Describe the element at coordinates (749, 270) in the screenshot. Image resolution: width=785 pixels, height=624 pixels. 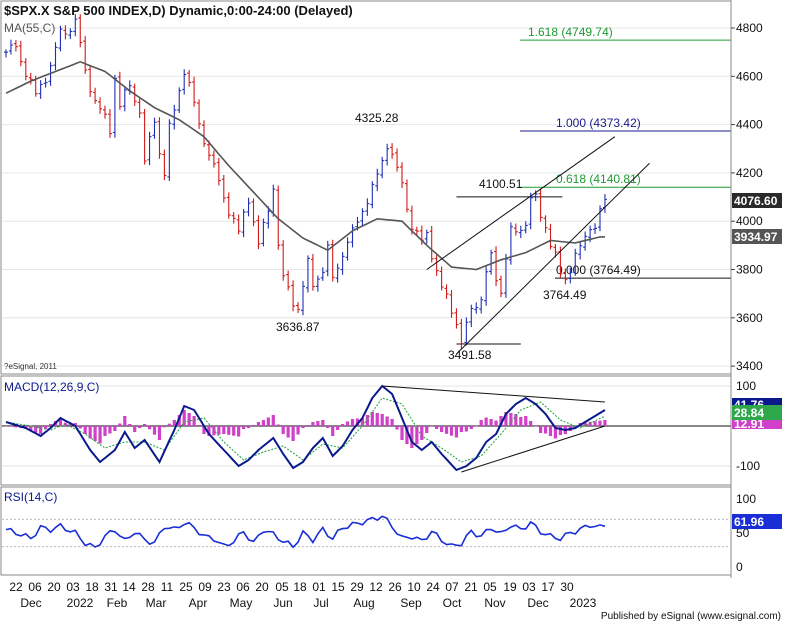
I see `price-y-tick-label: 3800` at that location.